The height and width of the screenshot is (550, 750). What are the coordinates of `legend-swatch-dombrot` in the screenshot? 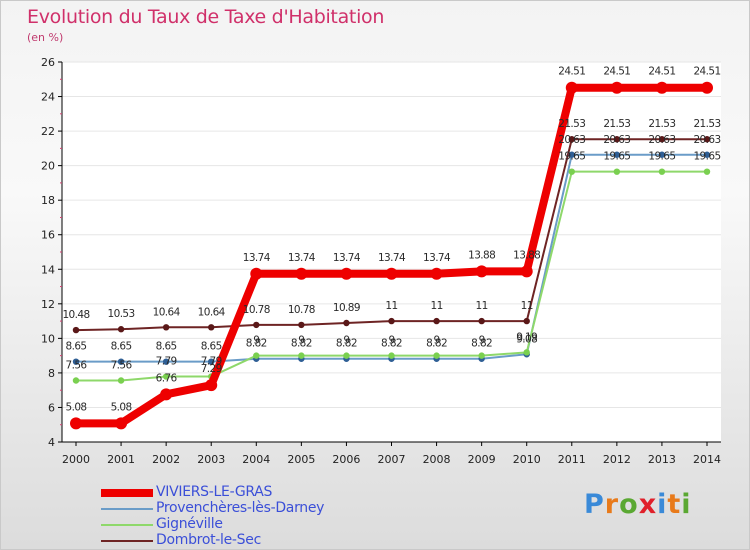 It's located at (127, 541).